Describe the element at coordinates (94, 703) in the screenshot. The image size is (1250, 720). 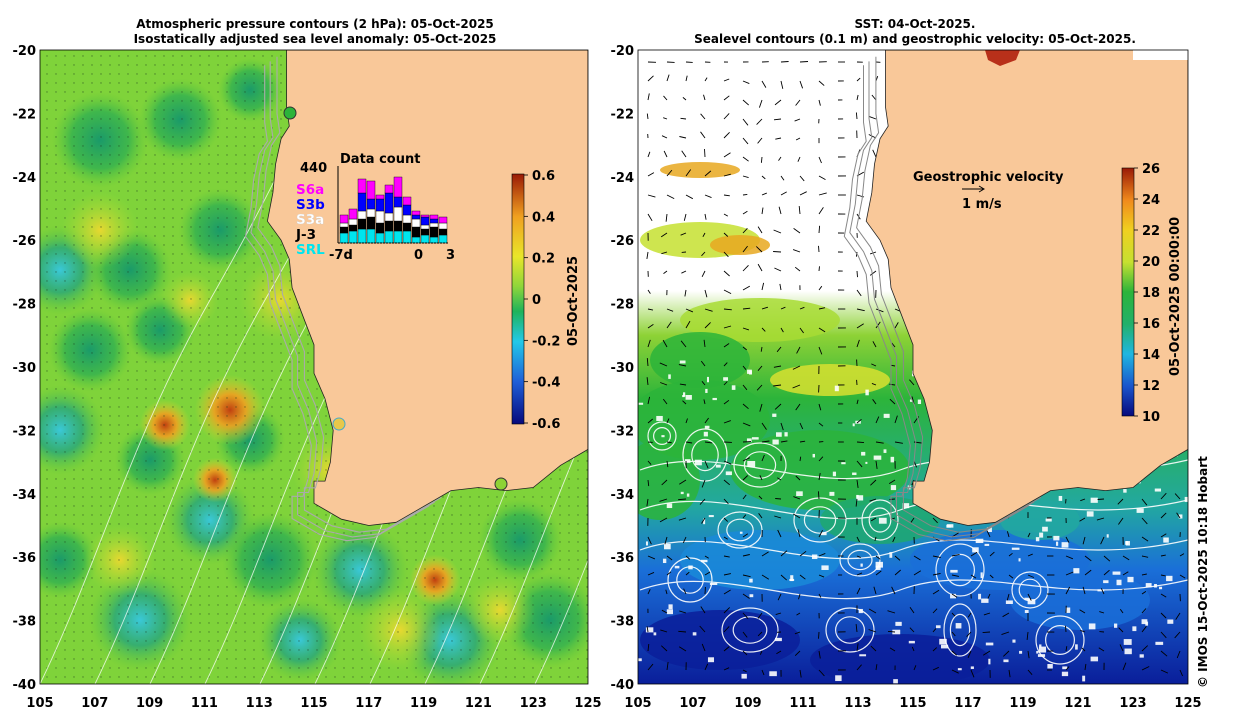
I see `longitude-tick-label: 107` at that location.